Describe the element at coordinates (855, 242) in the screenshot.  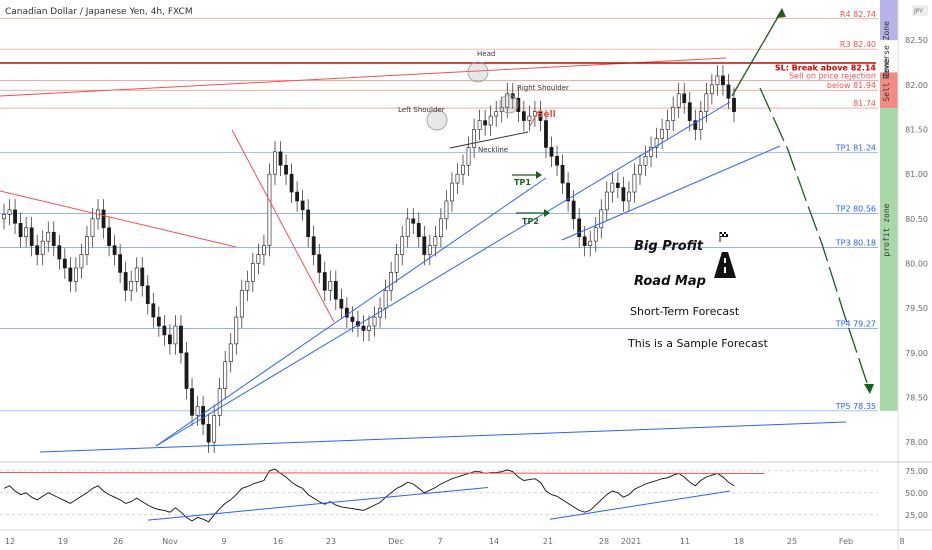
I see `level-label: TP3 80.18` at that location.